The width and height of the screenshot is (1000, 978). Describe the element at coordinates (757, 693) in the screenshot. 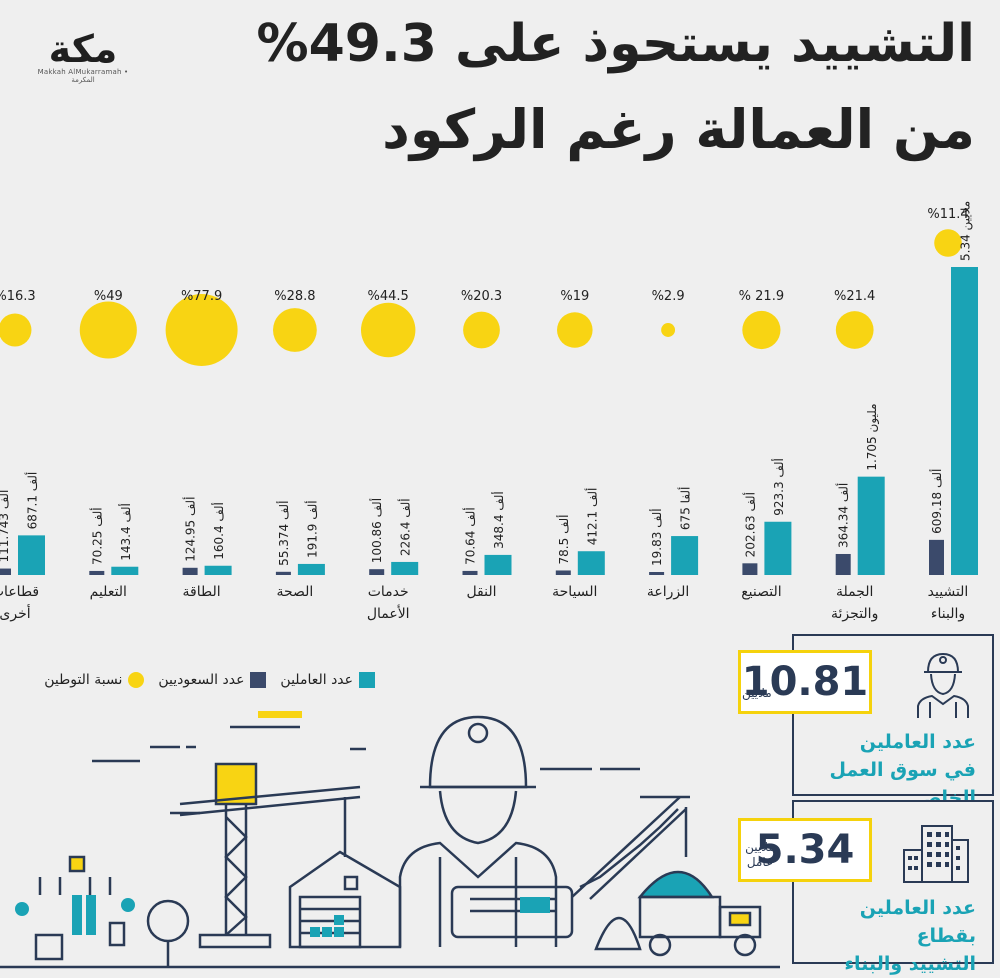

I see `stat-total-unit: ملايين` at that location.